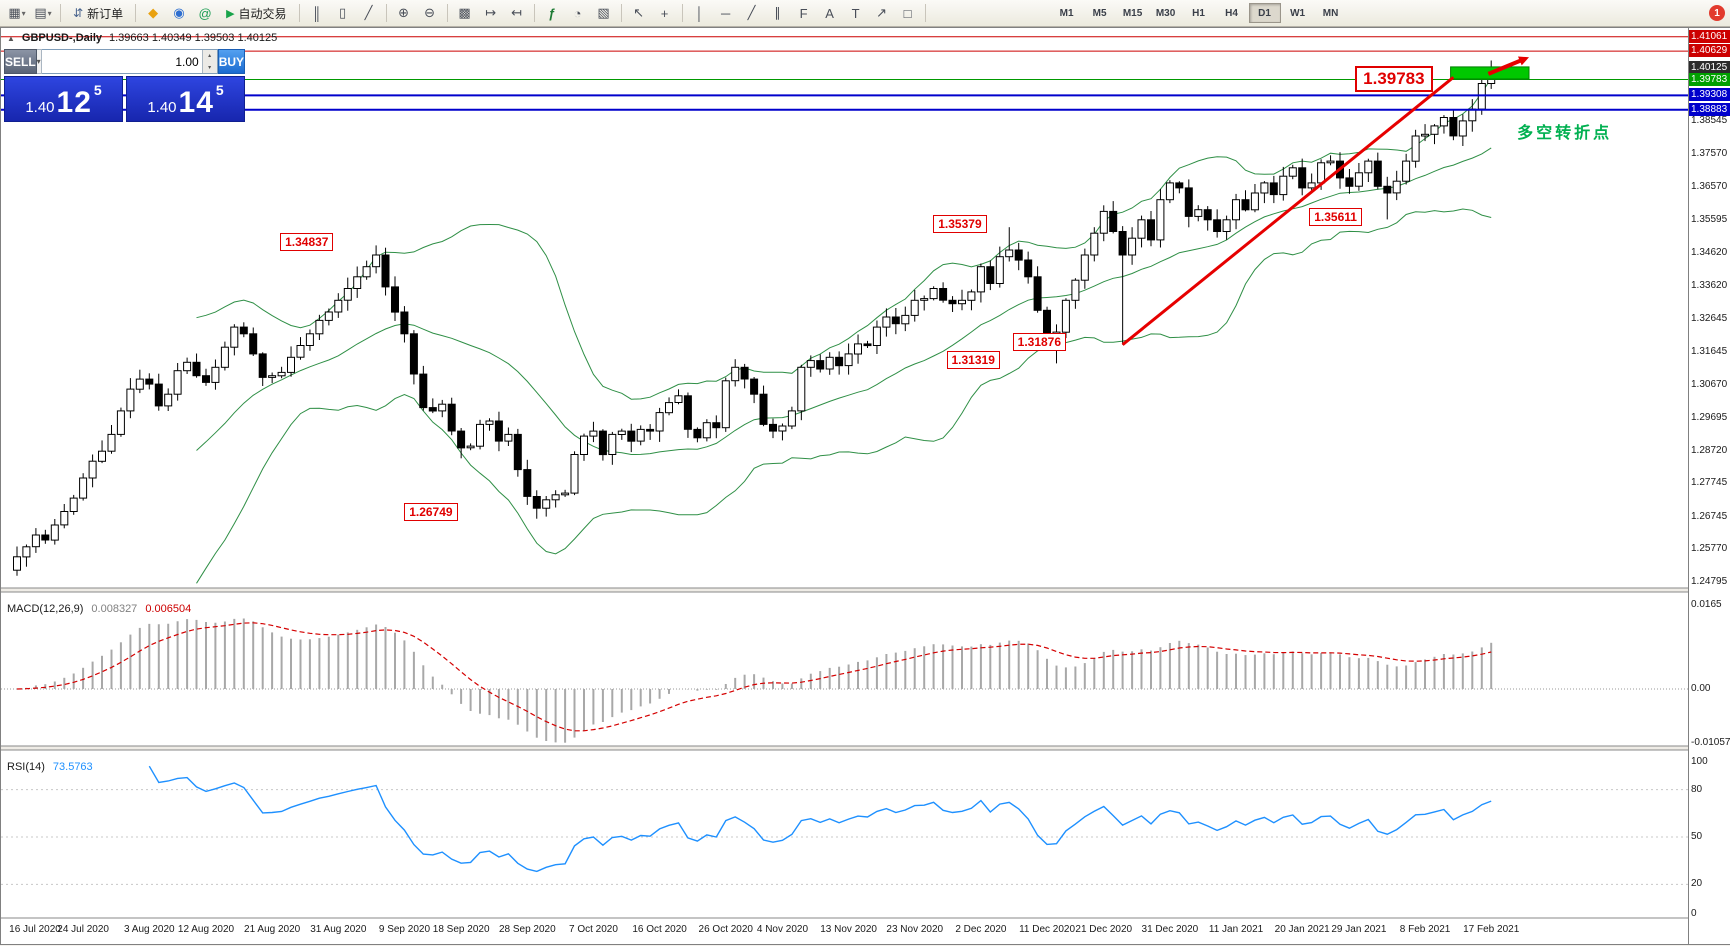 The width and height of the screenshot is (1730, 946). I want to click on macd-main-value: 0.008327, so click(114, 609).